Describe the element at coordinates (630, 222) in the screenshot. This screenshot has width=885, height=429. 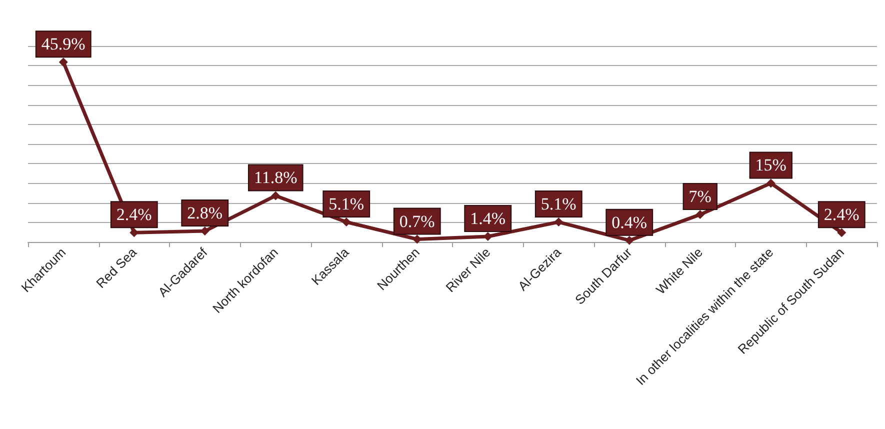
I see `data-label: 0.4%` at that location.